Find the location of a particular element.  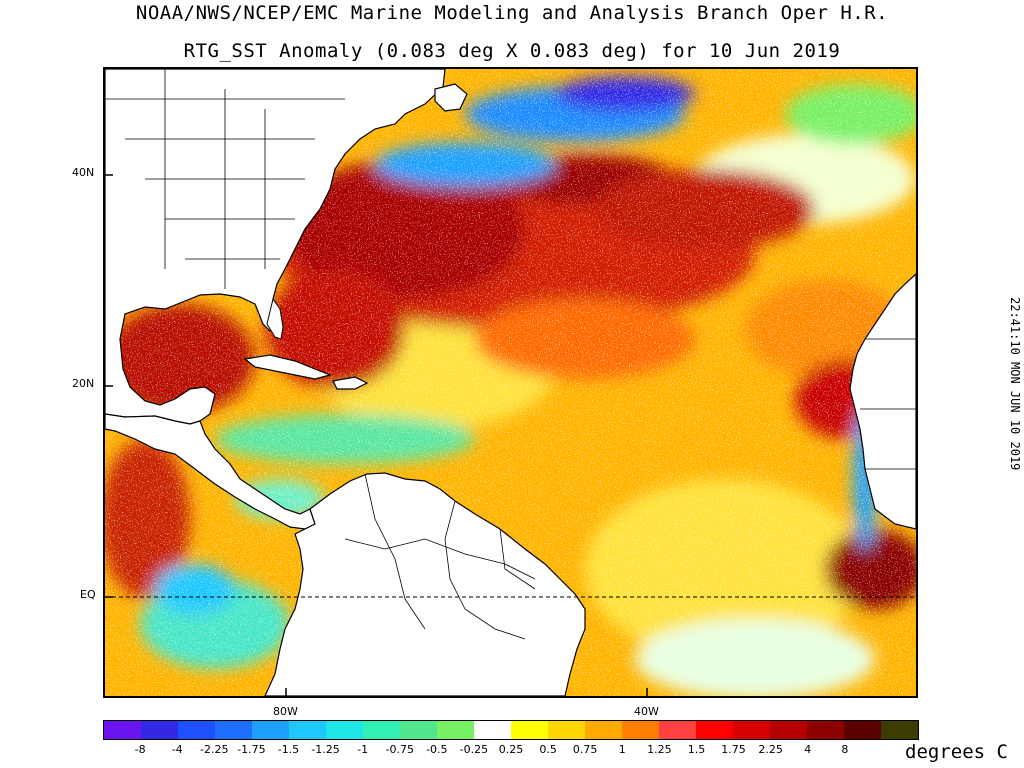

colorbar-tick-label: -1 is located at coordinates (363, 749).